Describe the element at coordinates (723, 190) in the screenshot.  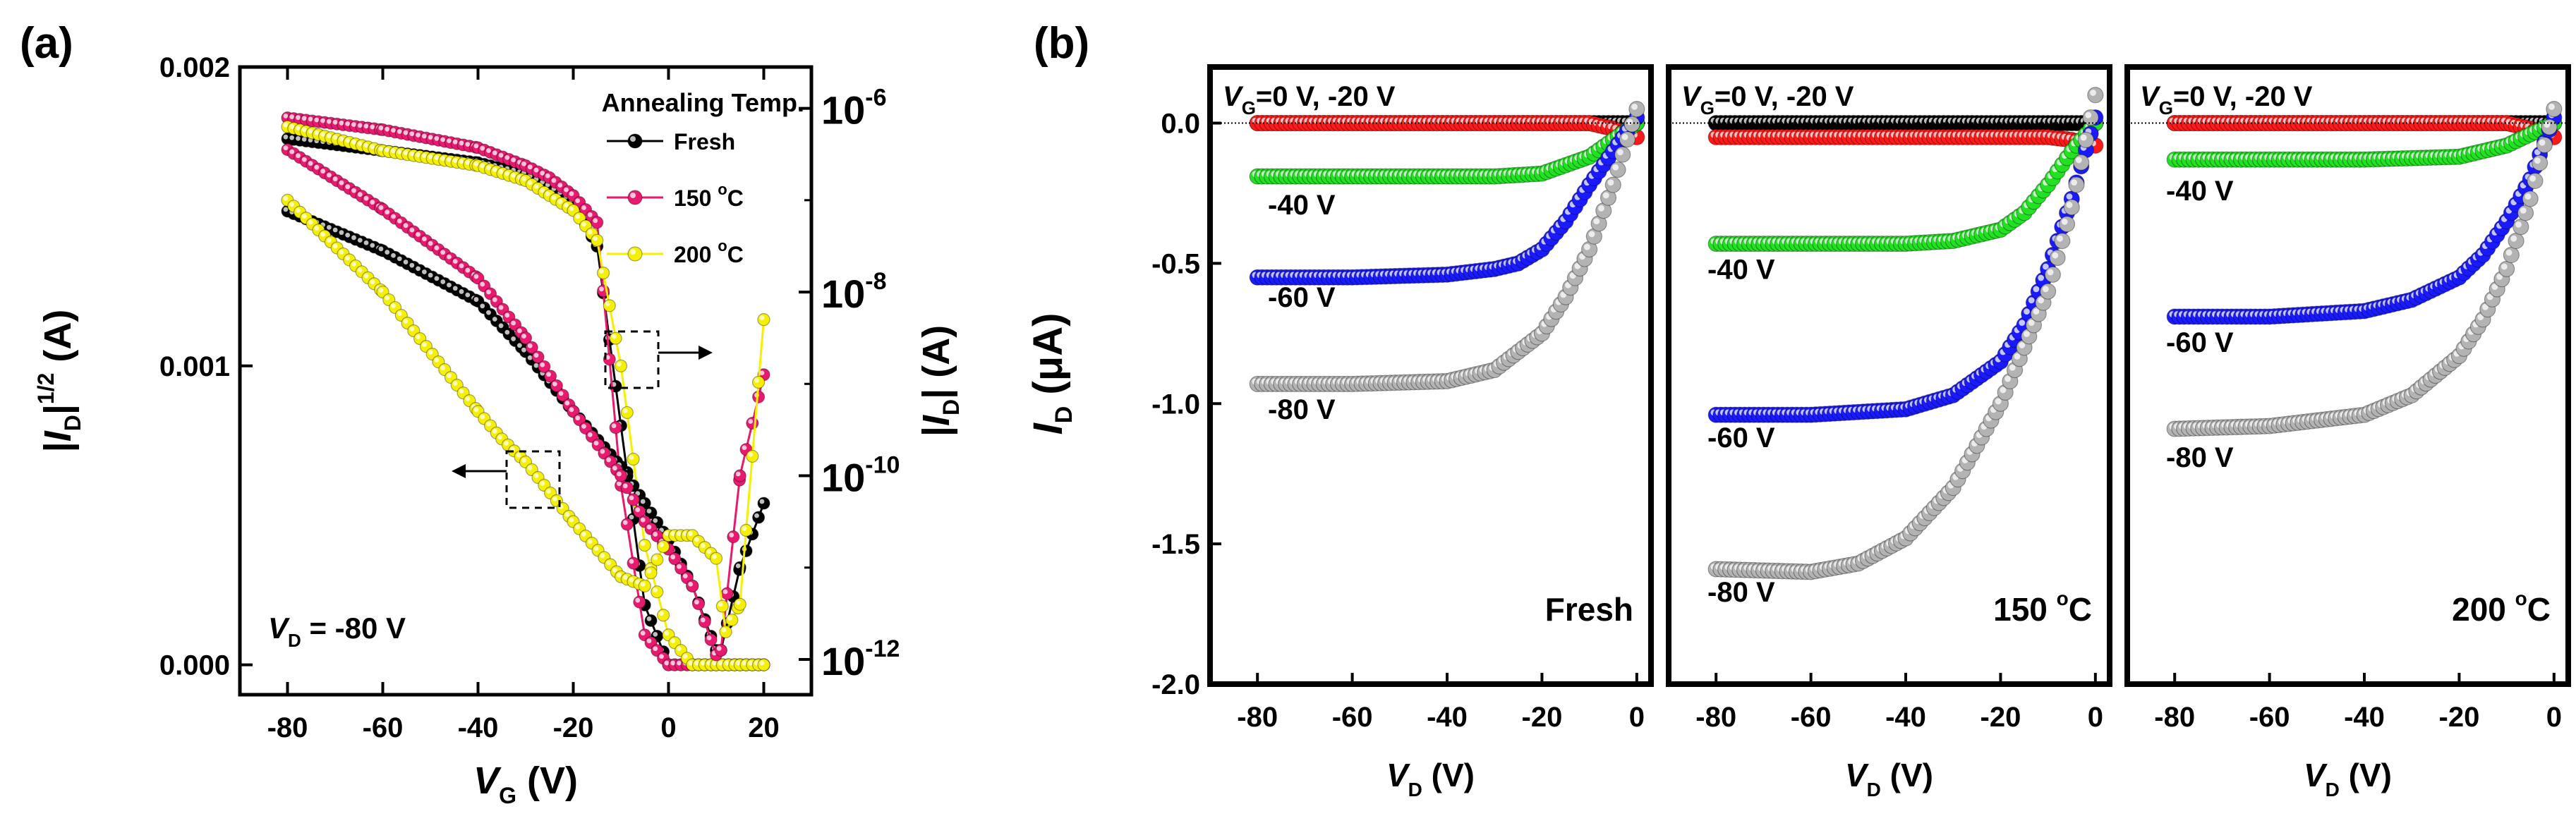
I see `legend-label-degree: o` at that location.